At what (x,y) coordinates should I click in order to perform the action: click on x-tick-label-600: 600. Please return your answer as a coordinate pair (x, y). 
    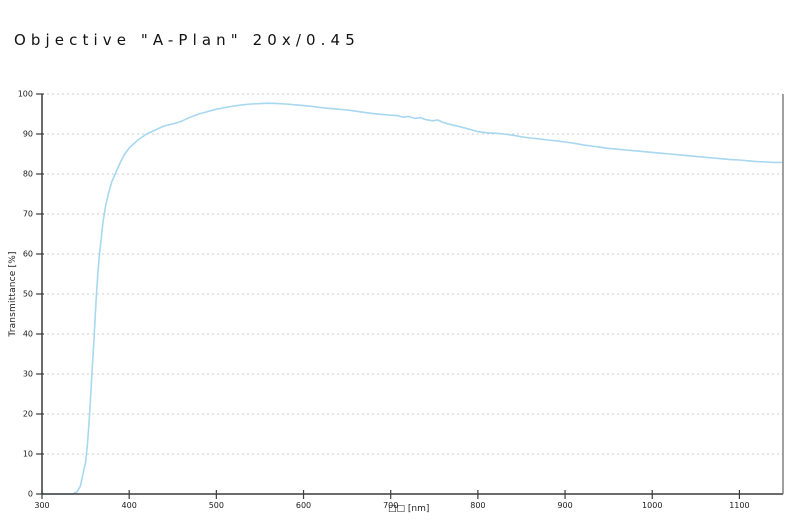
    Looking at the image, I should click on (303, 505).